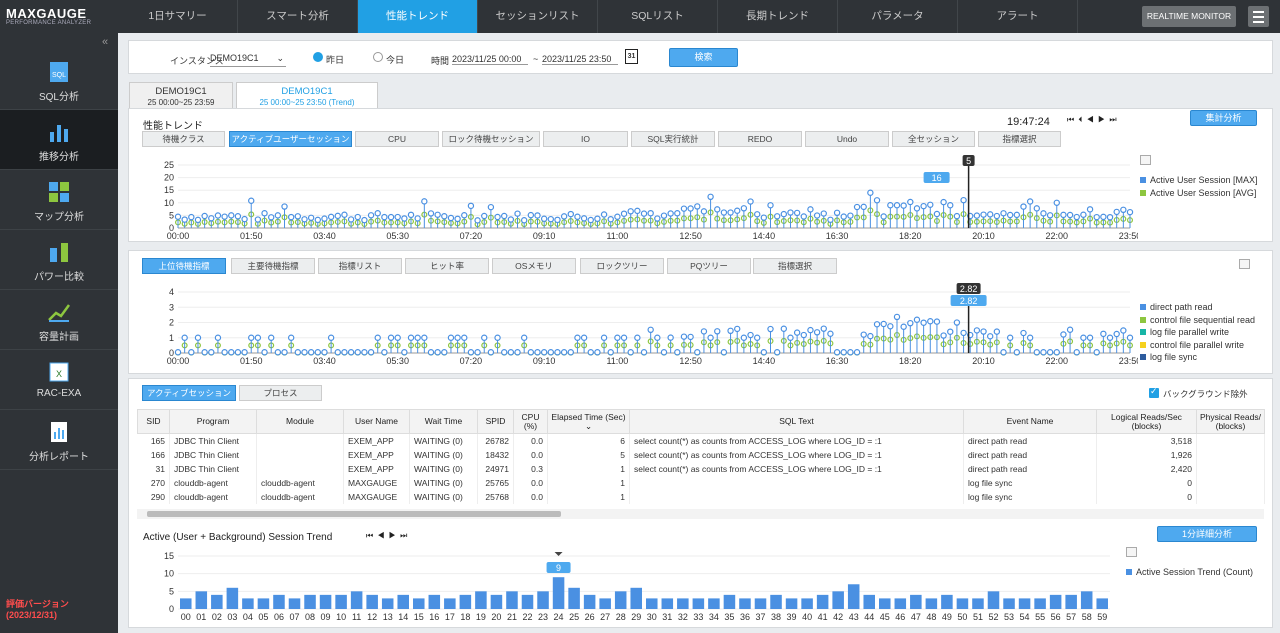  What do you see at coordinates (1018, 16) in the screenshot?
I see `topnav-tab-7: アラート` at bounding box center [1018, 16].